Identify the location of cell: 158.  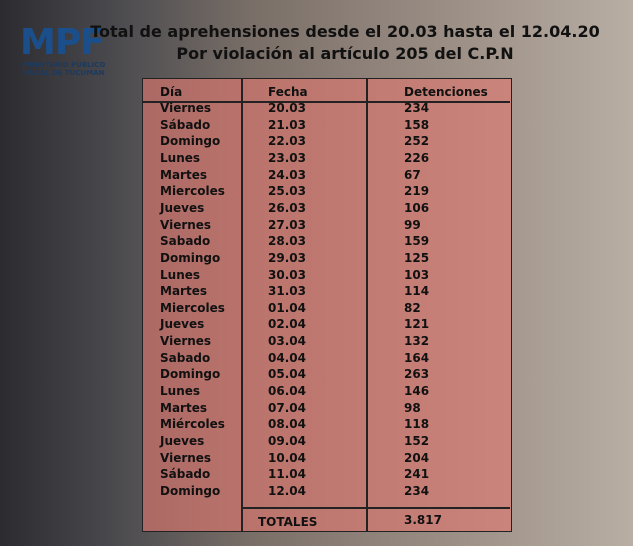
(417, 124).